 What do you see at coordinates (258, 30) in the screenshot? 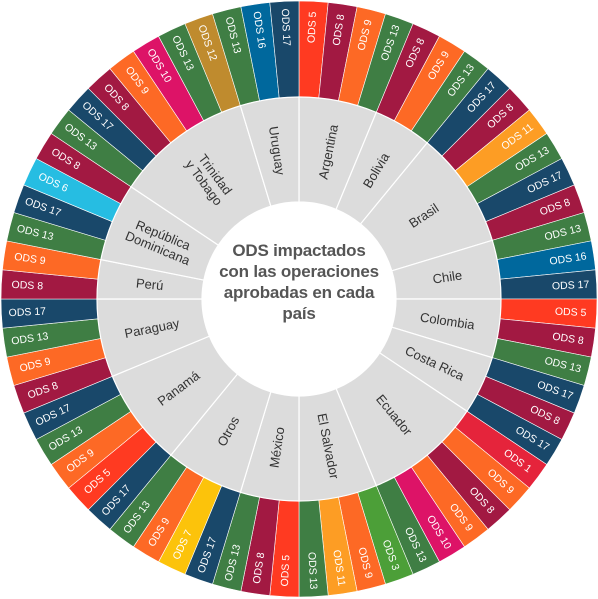
I see `ods-label-uruguay-2: ODS 16` at bounding box center [258, 30].